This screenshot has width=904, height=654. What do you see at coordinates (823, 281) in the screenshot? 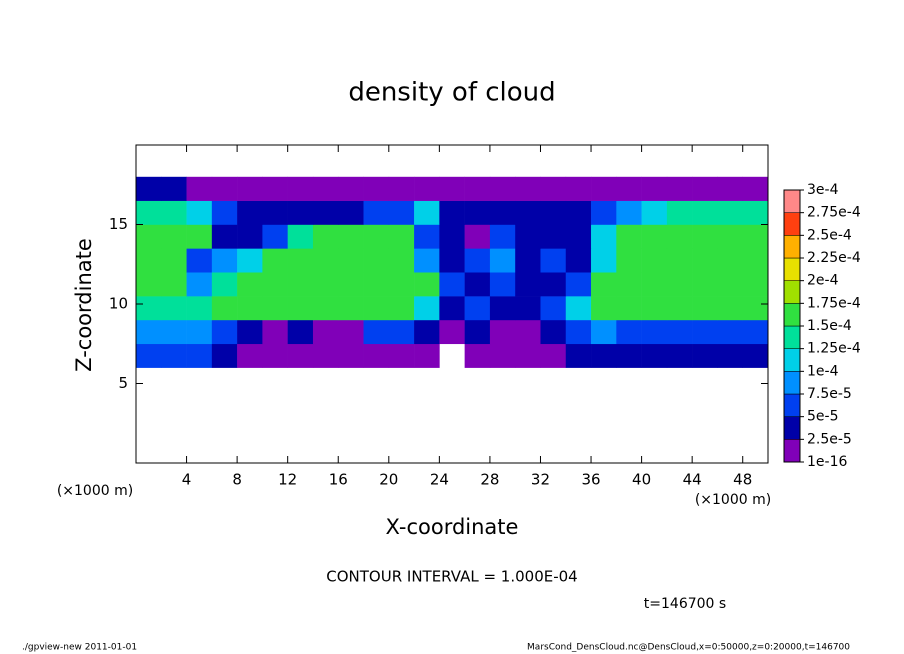
I see `colorbar-tick-label: 2e-4` at bounding box center [823, 281].